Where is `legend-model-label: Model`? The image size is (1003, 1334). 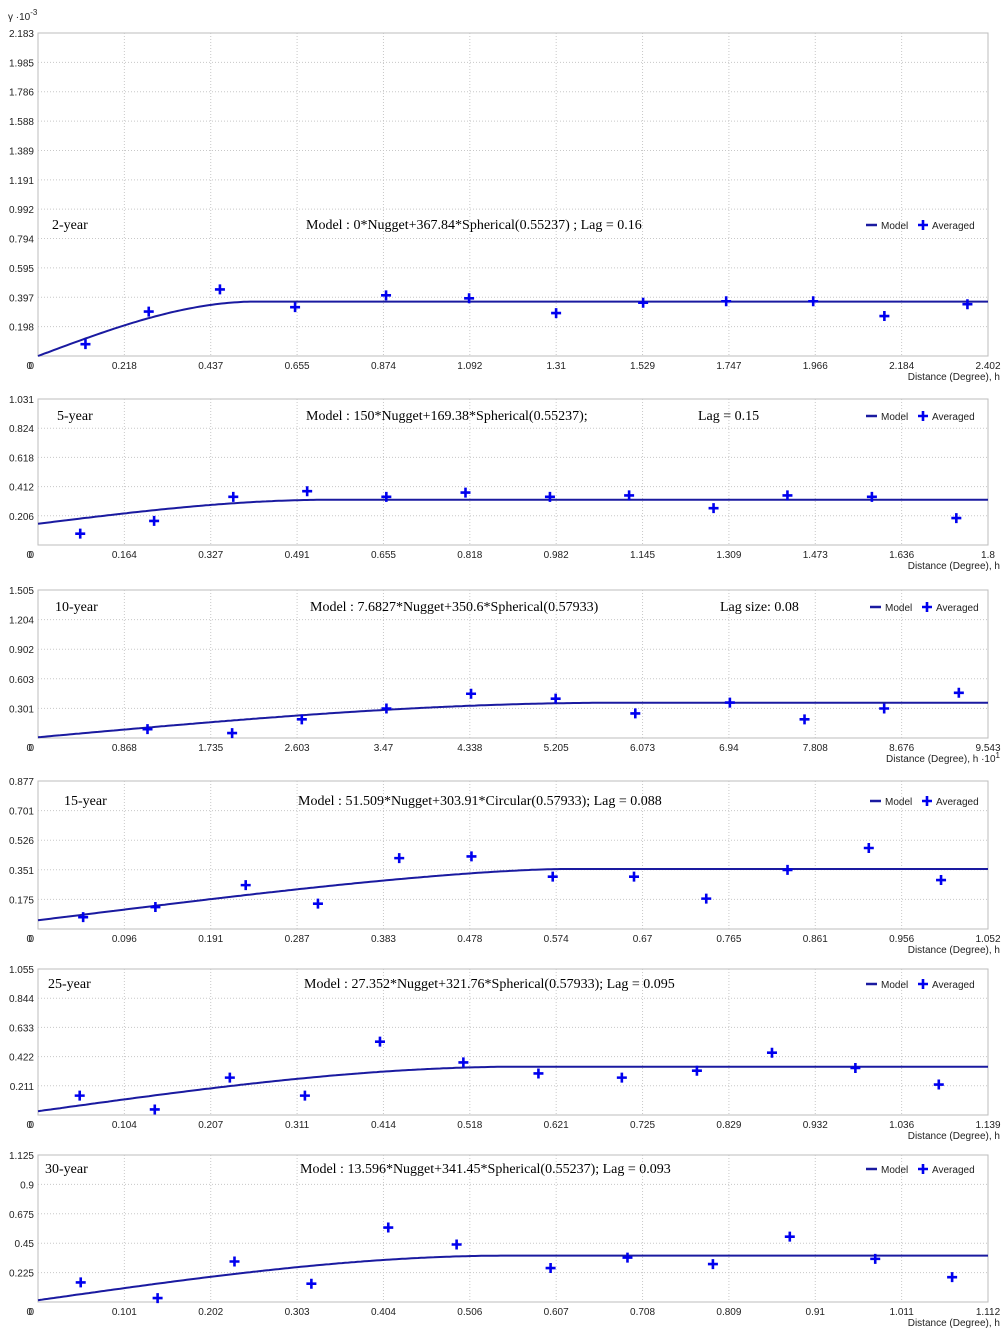
legend-model-label: Model is located at coordinates (894, 226).